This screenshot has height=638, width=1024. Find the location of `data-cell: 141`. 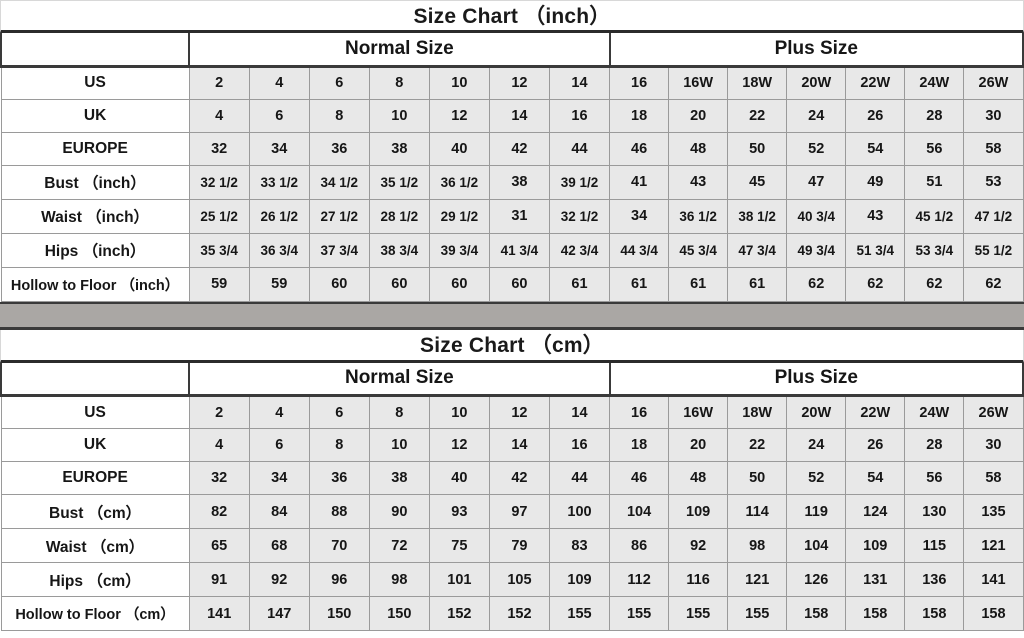

data-cell: 141 is located at coordinates (219, 613).